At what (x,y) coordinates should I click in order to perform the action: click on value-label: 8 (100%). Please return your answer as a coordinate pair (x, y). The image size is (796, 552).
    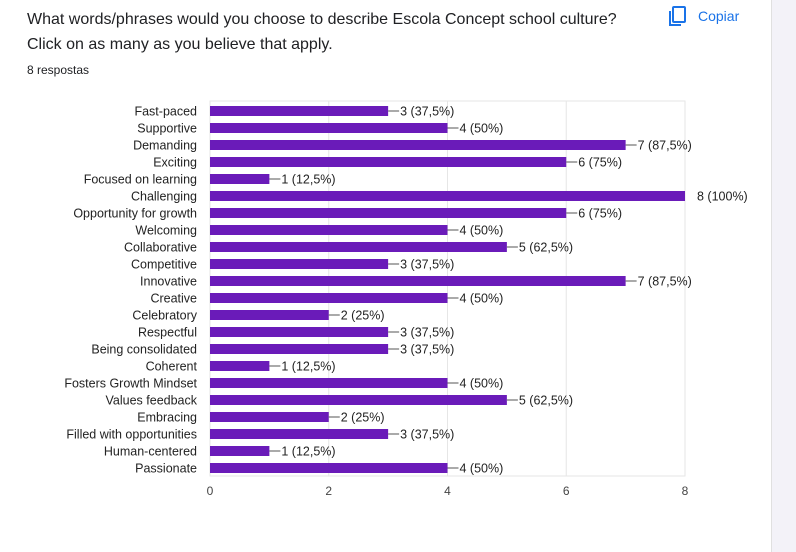
    Looking at the image, I should click on (722, 197).